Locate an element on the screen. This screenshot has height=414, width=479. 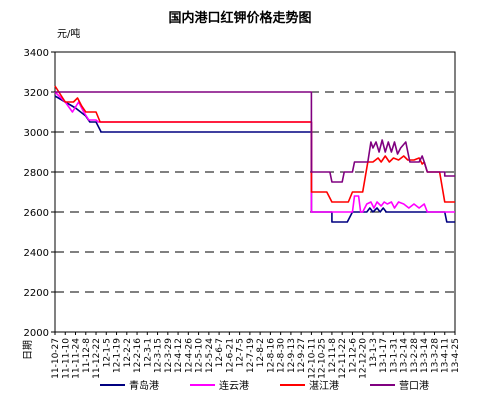
x-tick-label: 12-8-2 is located at coordinates (261, 352).